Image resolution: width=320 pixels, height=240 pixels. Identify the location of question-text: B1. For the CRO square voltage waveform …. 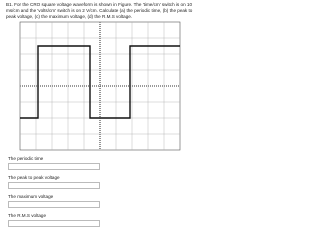
(99, 10).